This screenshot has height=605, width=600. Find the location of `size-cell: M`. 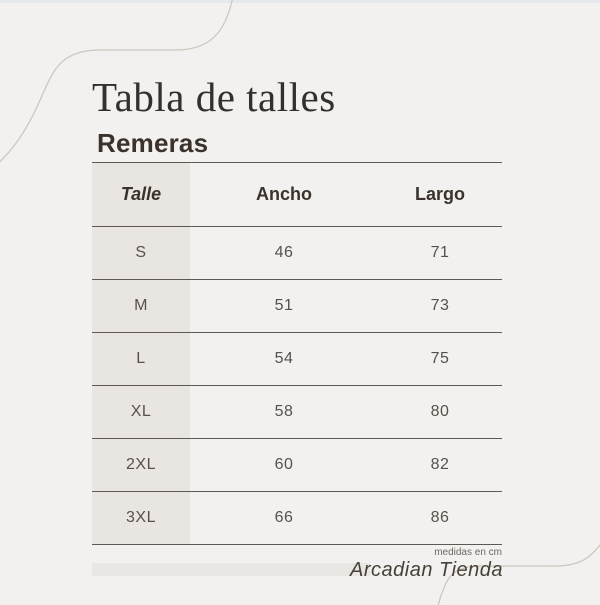

size-cell: M is located at coordinates (141, 306).